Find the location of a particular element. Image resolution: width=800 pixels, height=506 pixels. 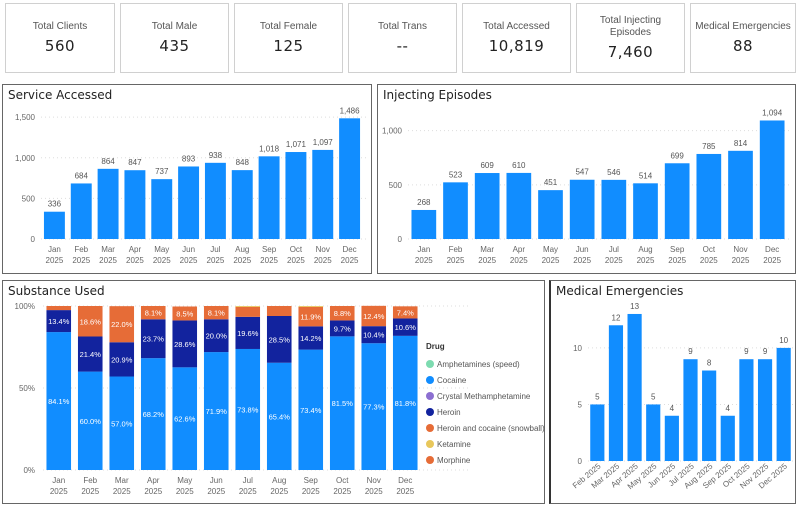

segment-label: 8.8% is located at coordinates (342, 313).